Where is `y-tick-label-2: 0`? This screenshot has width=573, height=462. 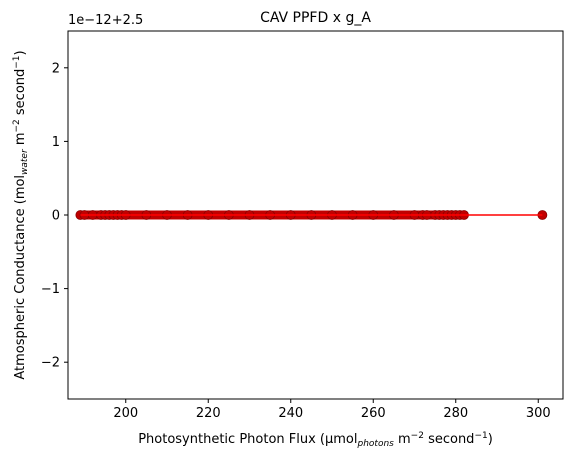
y-tick-label-2: 0 is located at coordinates (56, 216).